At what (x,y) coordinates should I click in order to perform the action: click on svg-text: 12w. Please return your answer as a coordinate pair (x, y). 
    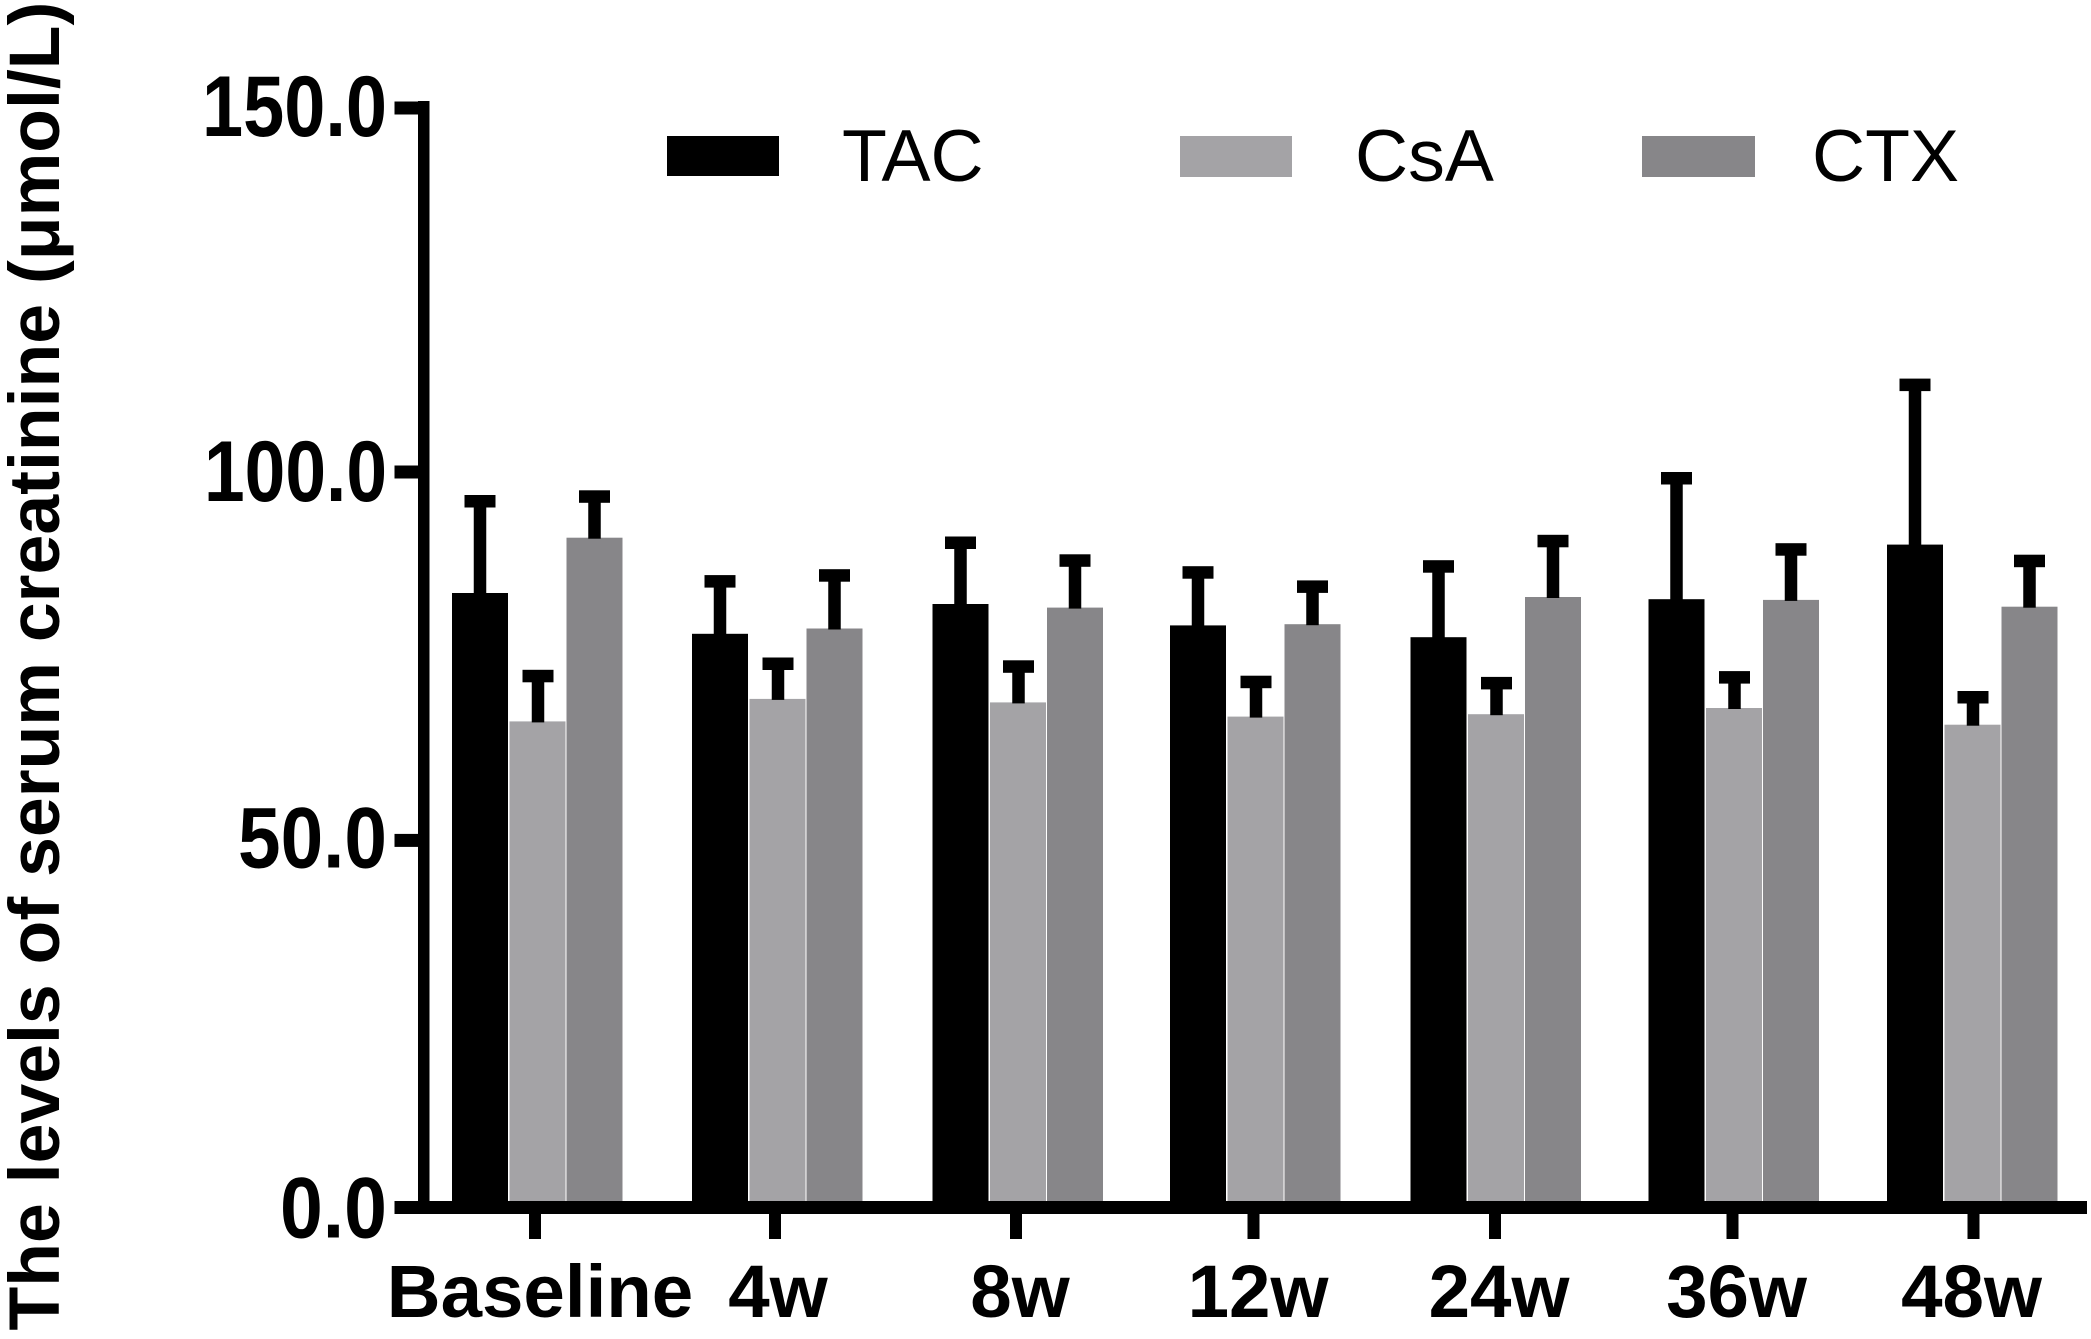
    Looking at the image, I should click on (1259, 1291).